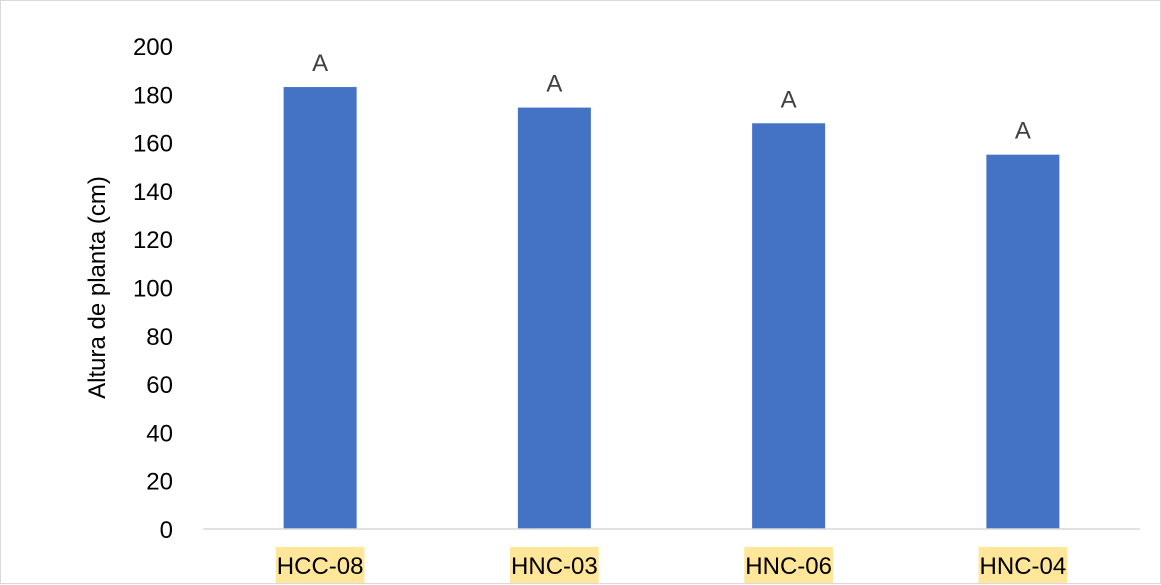 The height and width of the screenshot is (585, 1161). I want to click on y-tick-label: 160, so click(153, 144).